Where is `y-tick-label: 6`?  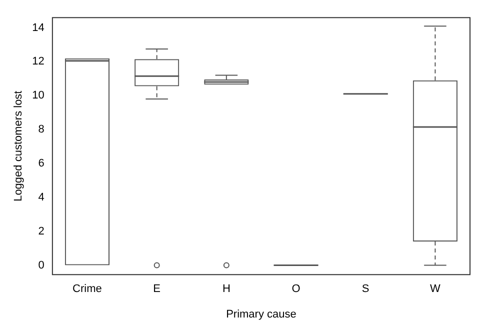
y-tick-label: 6 is located at coordinates (41, 164).